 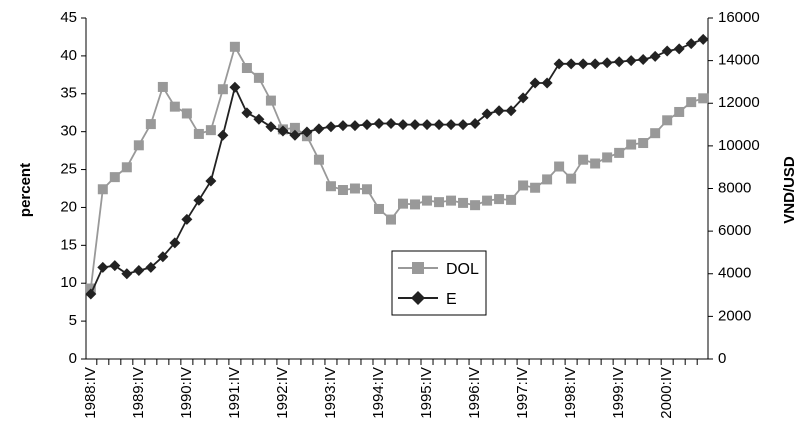 I want to click on left-y-tick-label: 30, so click(x=68, y=131).